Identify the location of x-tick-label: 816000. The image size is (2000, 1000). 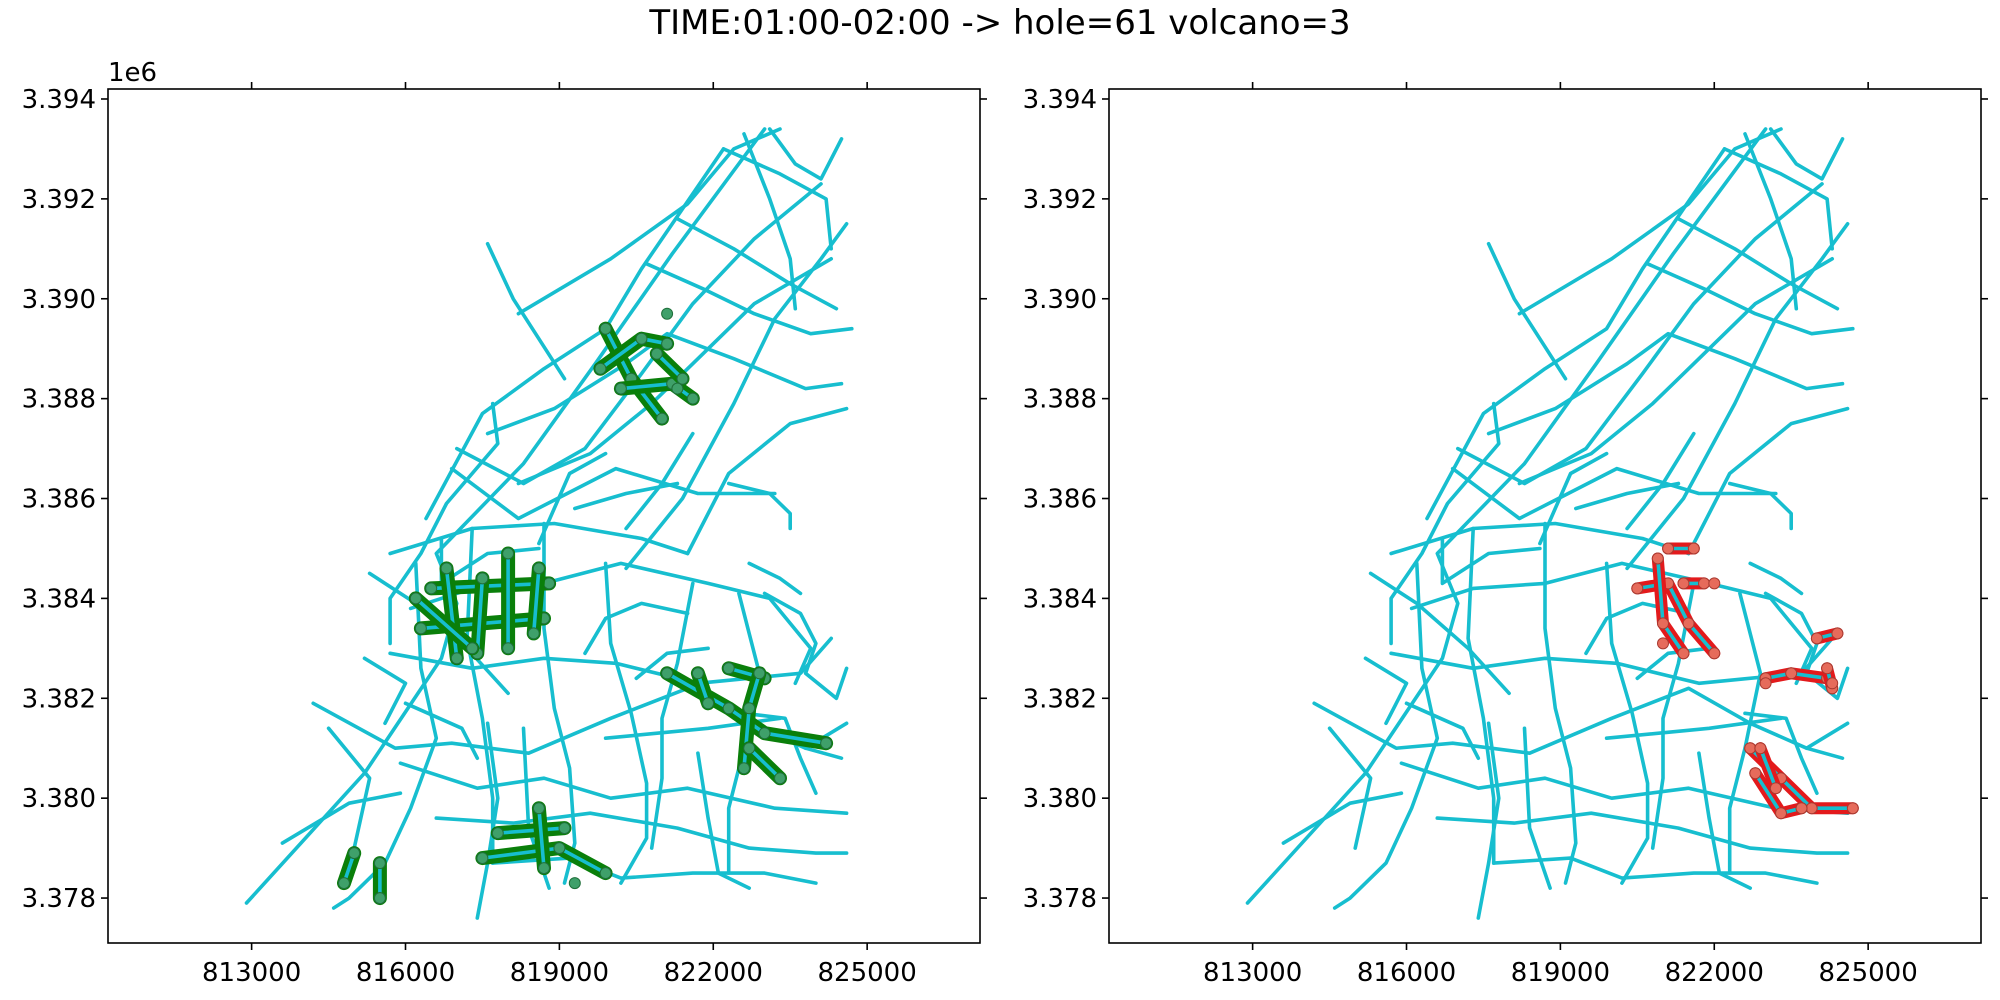
(405, 973).